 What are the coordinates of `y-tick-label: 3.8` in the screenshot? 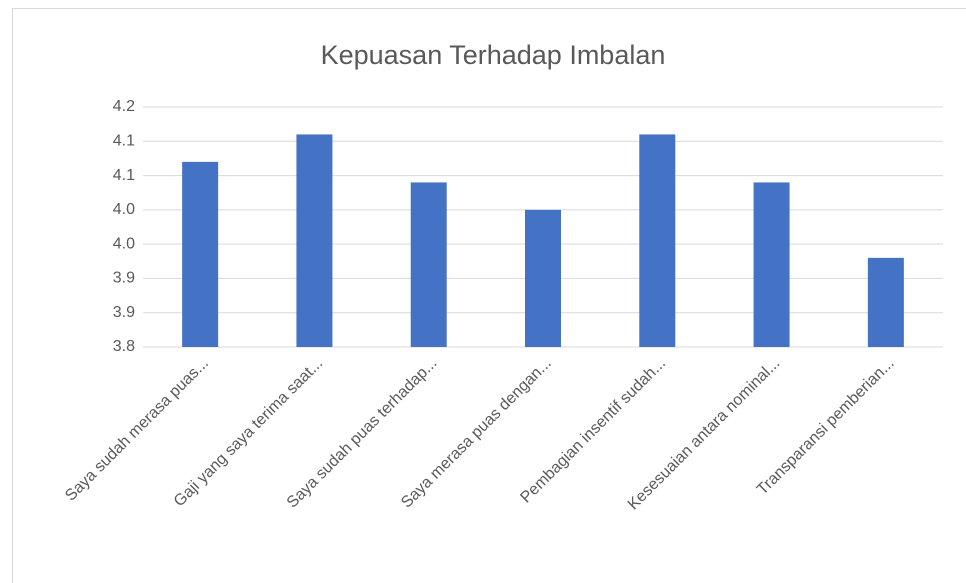 It's located at (124, 346).